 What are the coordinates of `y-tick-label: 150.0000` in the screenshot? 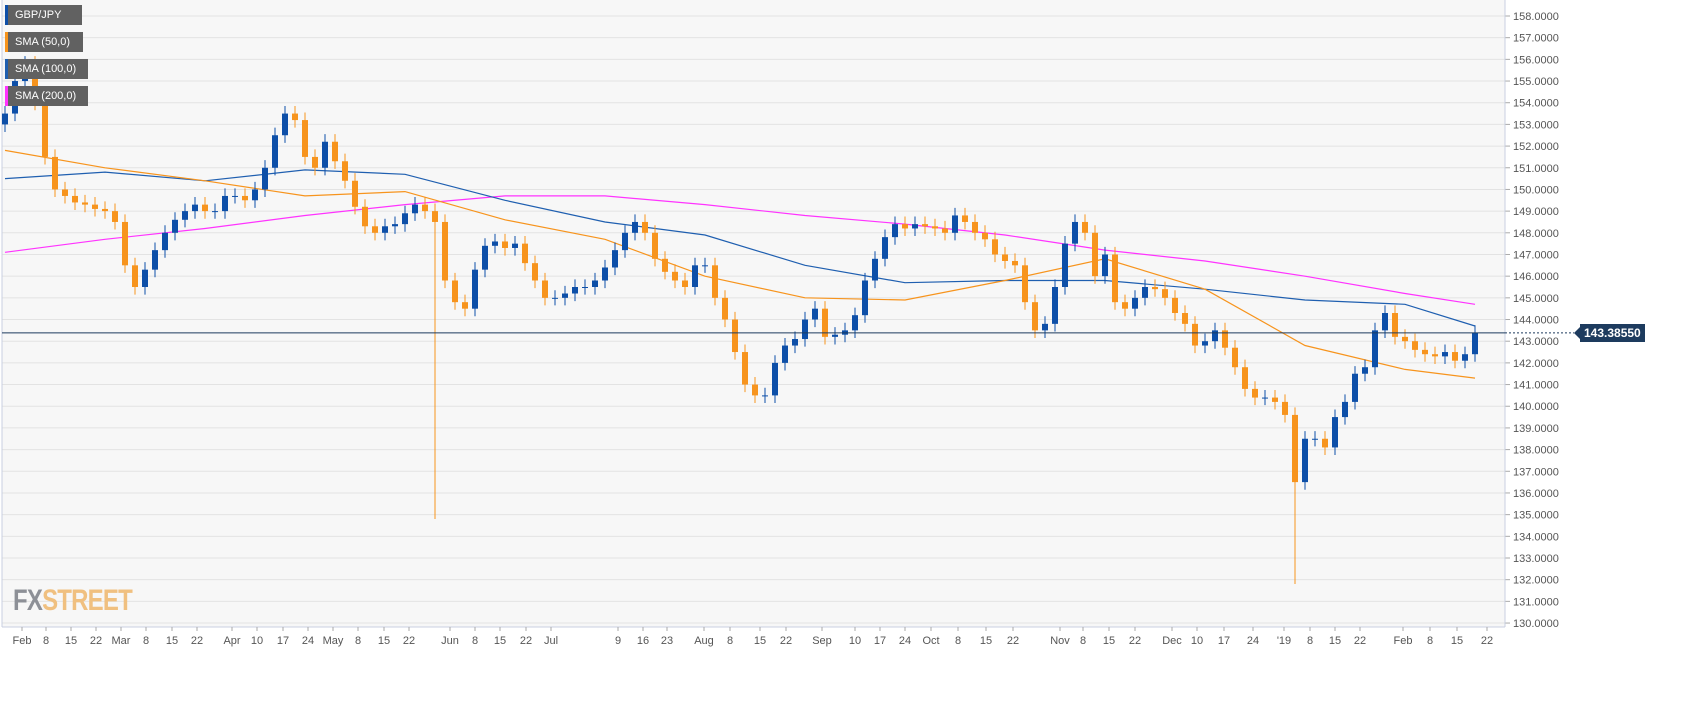 It's located at (1536, 190).